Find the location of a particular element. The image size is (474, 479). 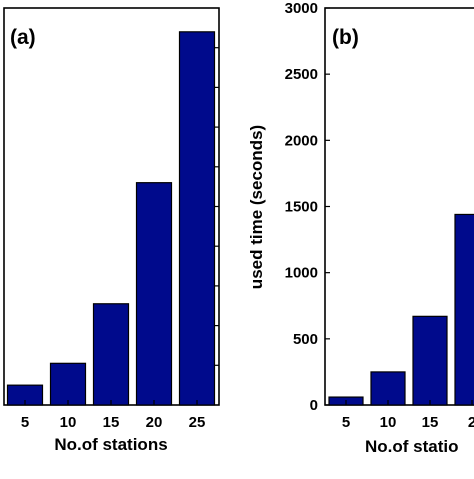

panel-b-bars is located at coordinates (401, 309).